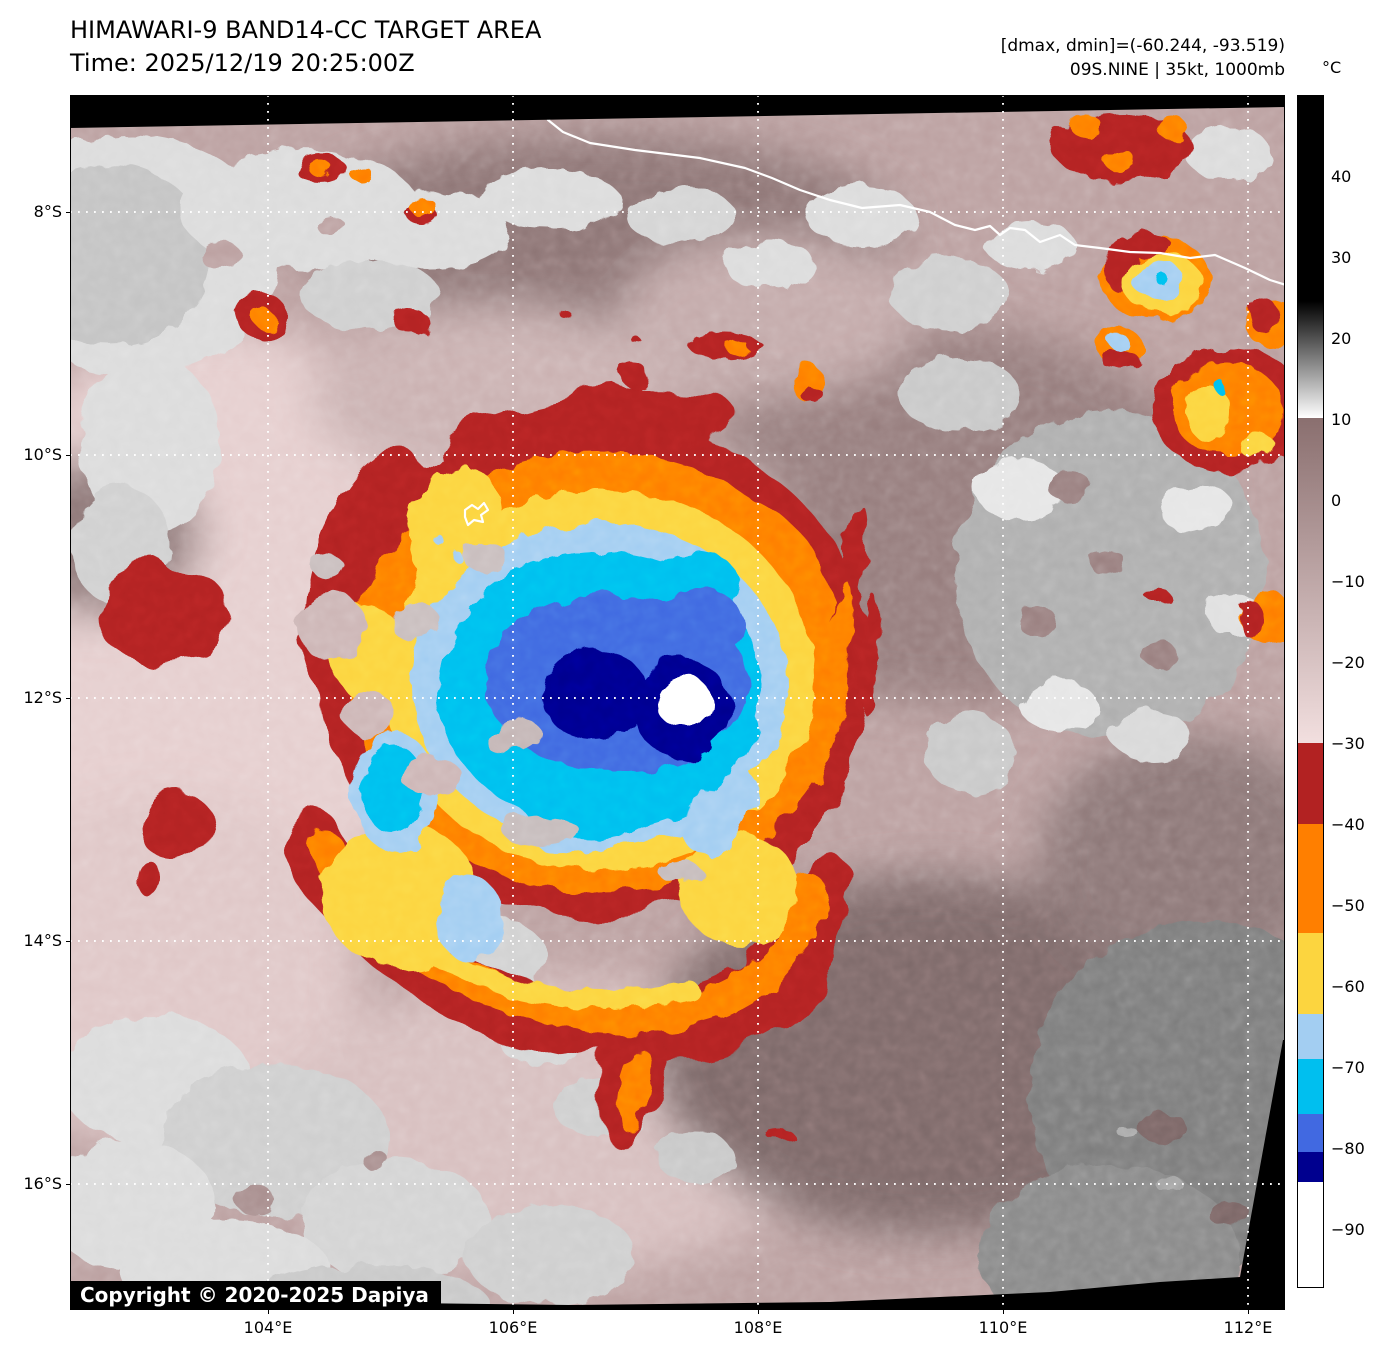  What do you see at coordinates (1177, 70) in the screenshot?
I see `storm-intensity-label: 09S.NINE | 35kt, 1000mb` at bounding box center [1177, 70].